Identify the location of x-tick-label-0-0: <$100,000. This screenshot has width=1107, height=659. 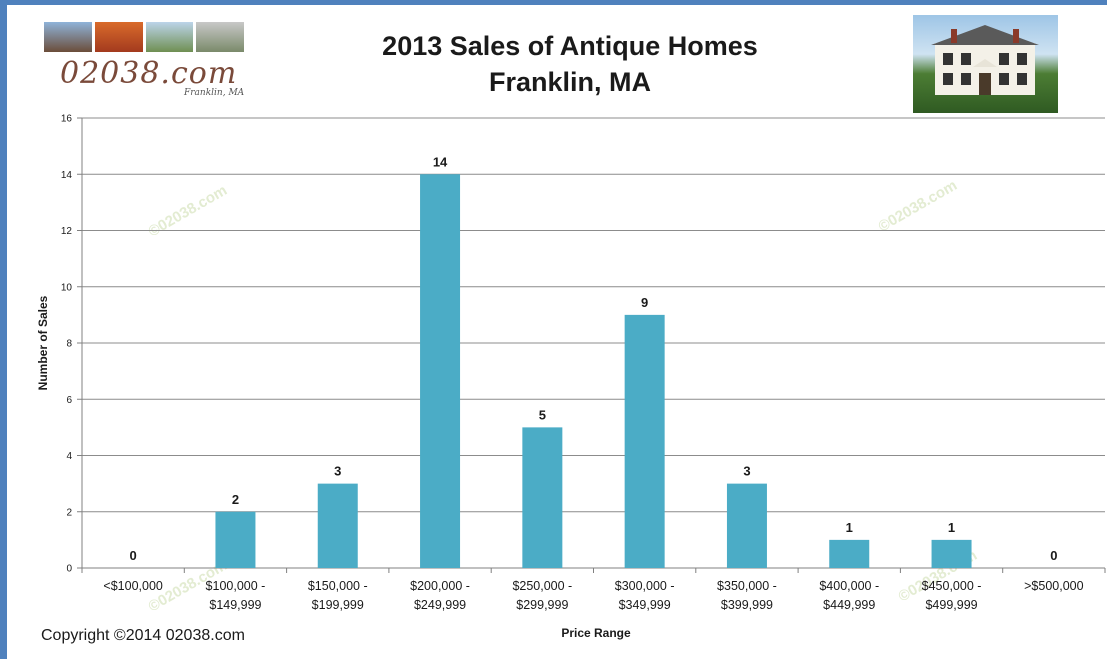
(132, 586).